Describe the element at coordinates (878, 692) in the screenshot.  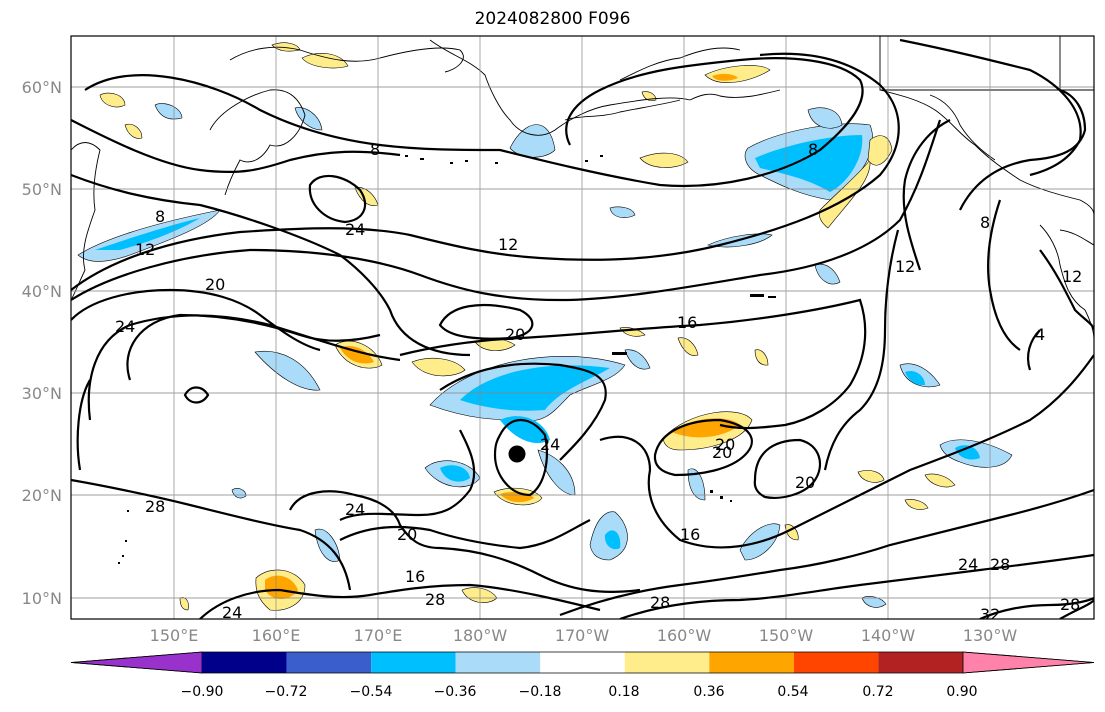
I see `colorbar-tick-label: 0.72` at that location.